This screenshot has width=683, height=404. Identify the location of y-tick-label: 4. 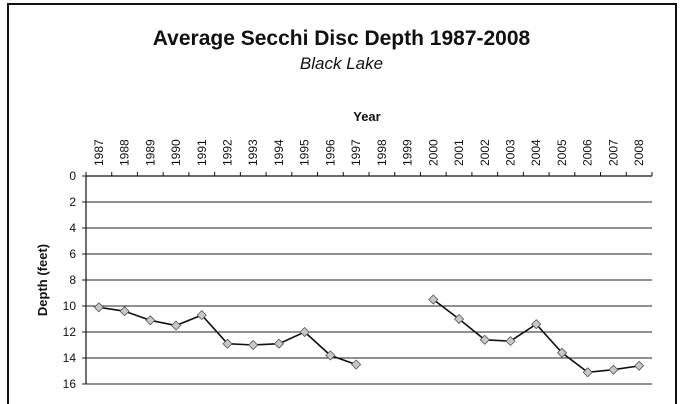
(72, 228).